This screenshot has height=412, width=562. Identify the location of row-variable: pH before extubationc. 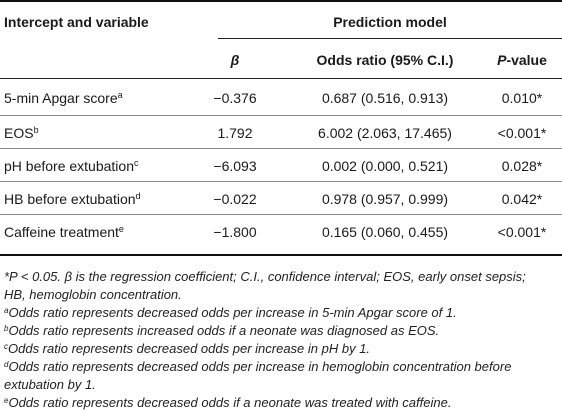
(71, 166).